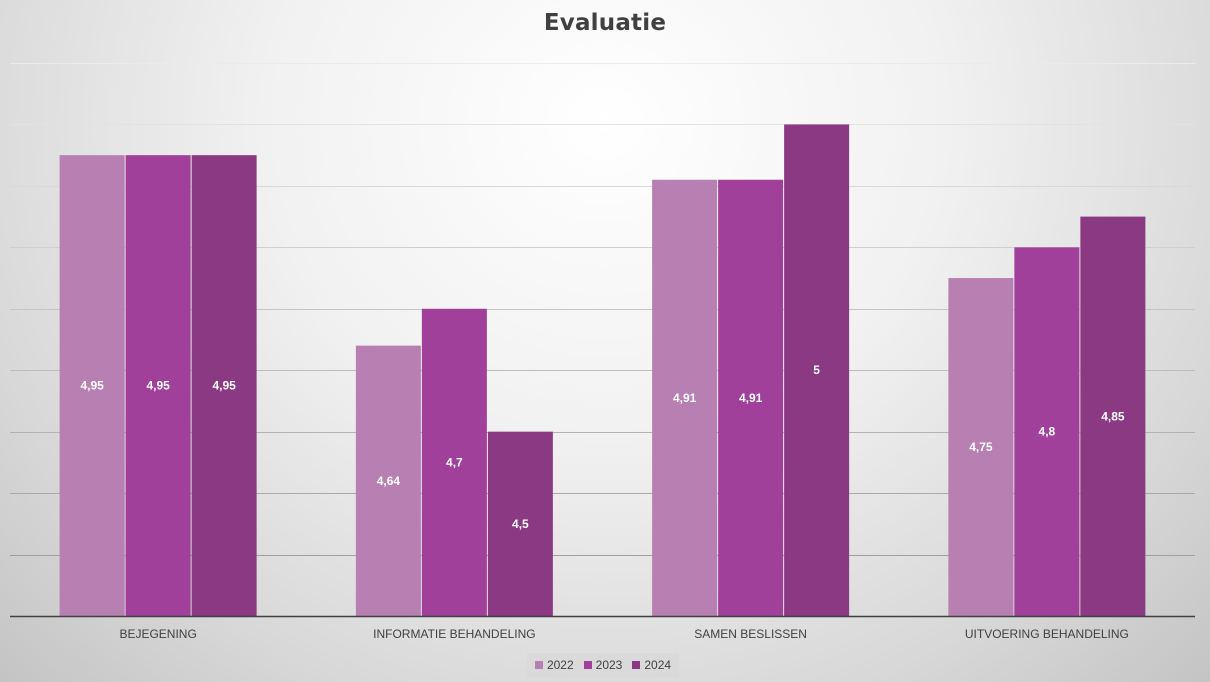 This screenshot has width=1210, height=682. I want to click on x-tick-label: UITVOERING BEHANDELING, so click(1047, 634).